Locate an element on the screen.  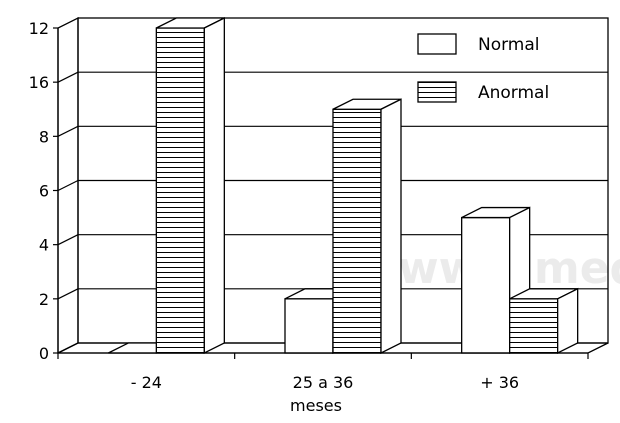
x-tick-label: - 24 is located at coordinates (146, 382).